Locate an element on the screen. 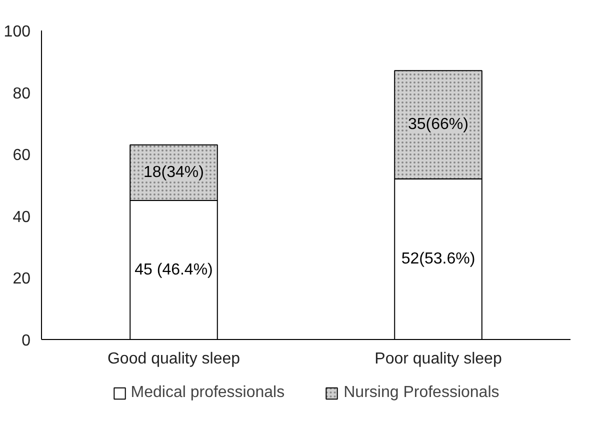 This screenshot has height=425, width=597. legend-label: Nursing Professionals is located at coordinates (422, 393).